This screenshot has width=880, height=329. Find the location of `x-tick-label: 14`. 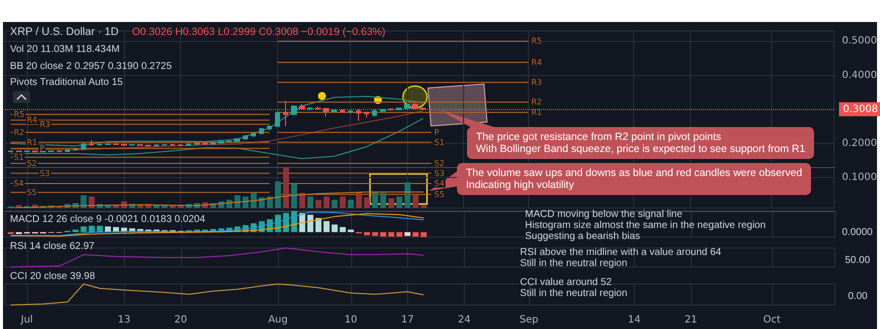

x-tick-label: 14 is located at coordinates (634, 320).